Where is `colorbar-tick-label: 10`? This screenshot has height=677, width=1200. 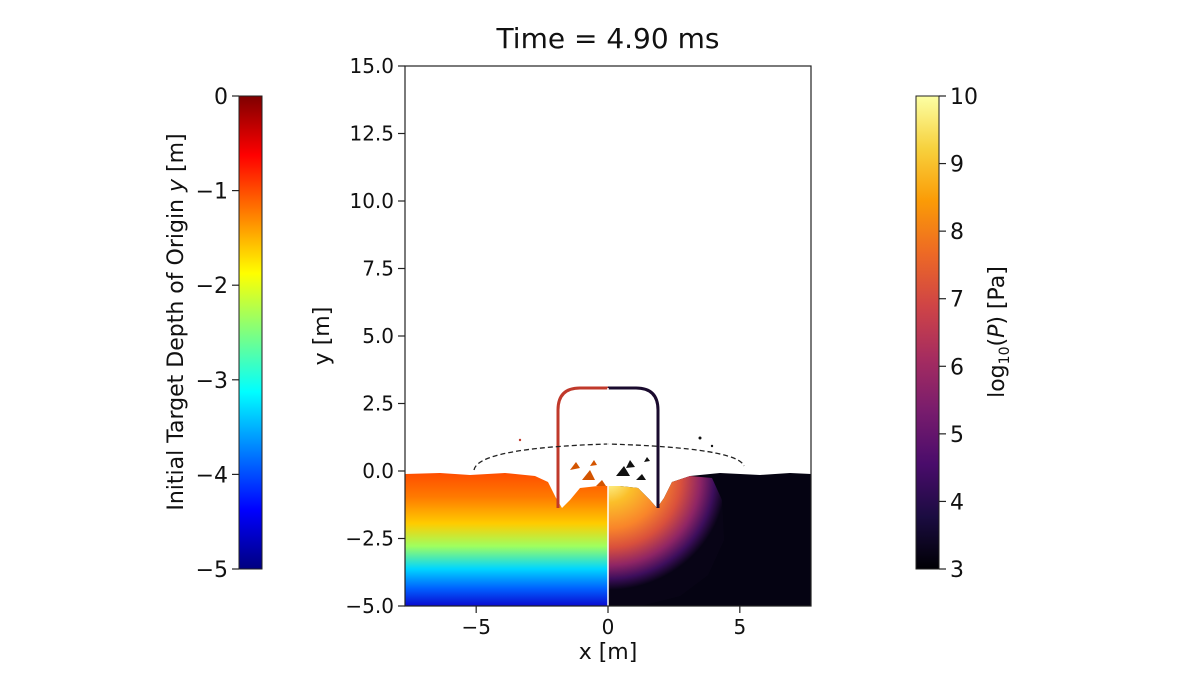 colorbar-tick-label: 10 is located at coordinates (964, 97).